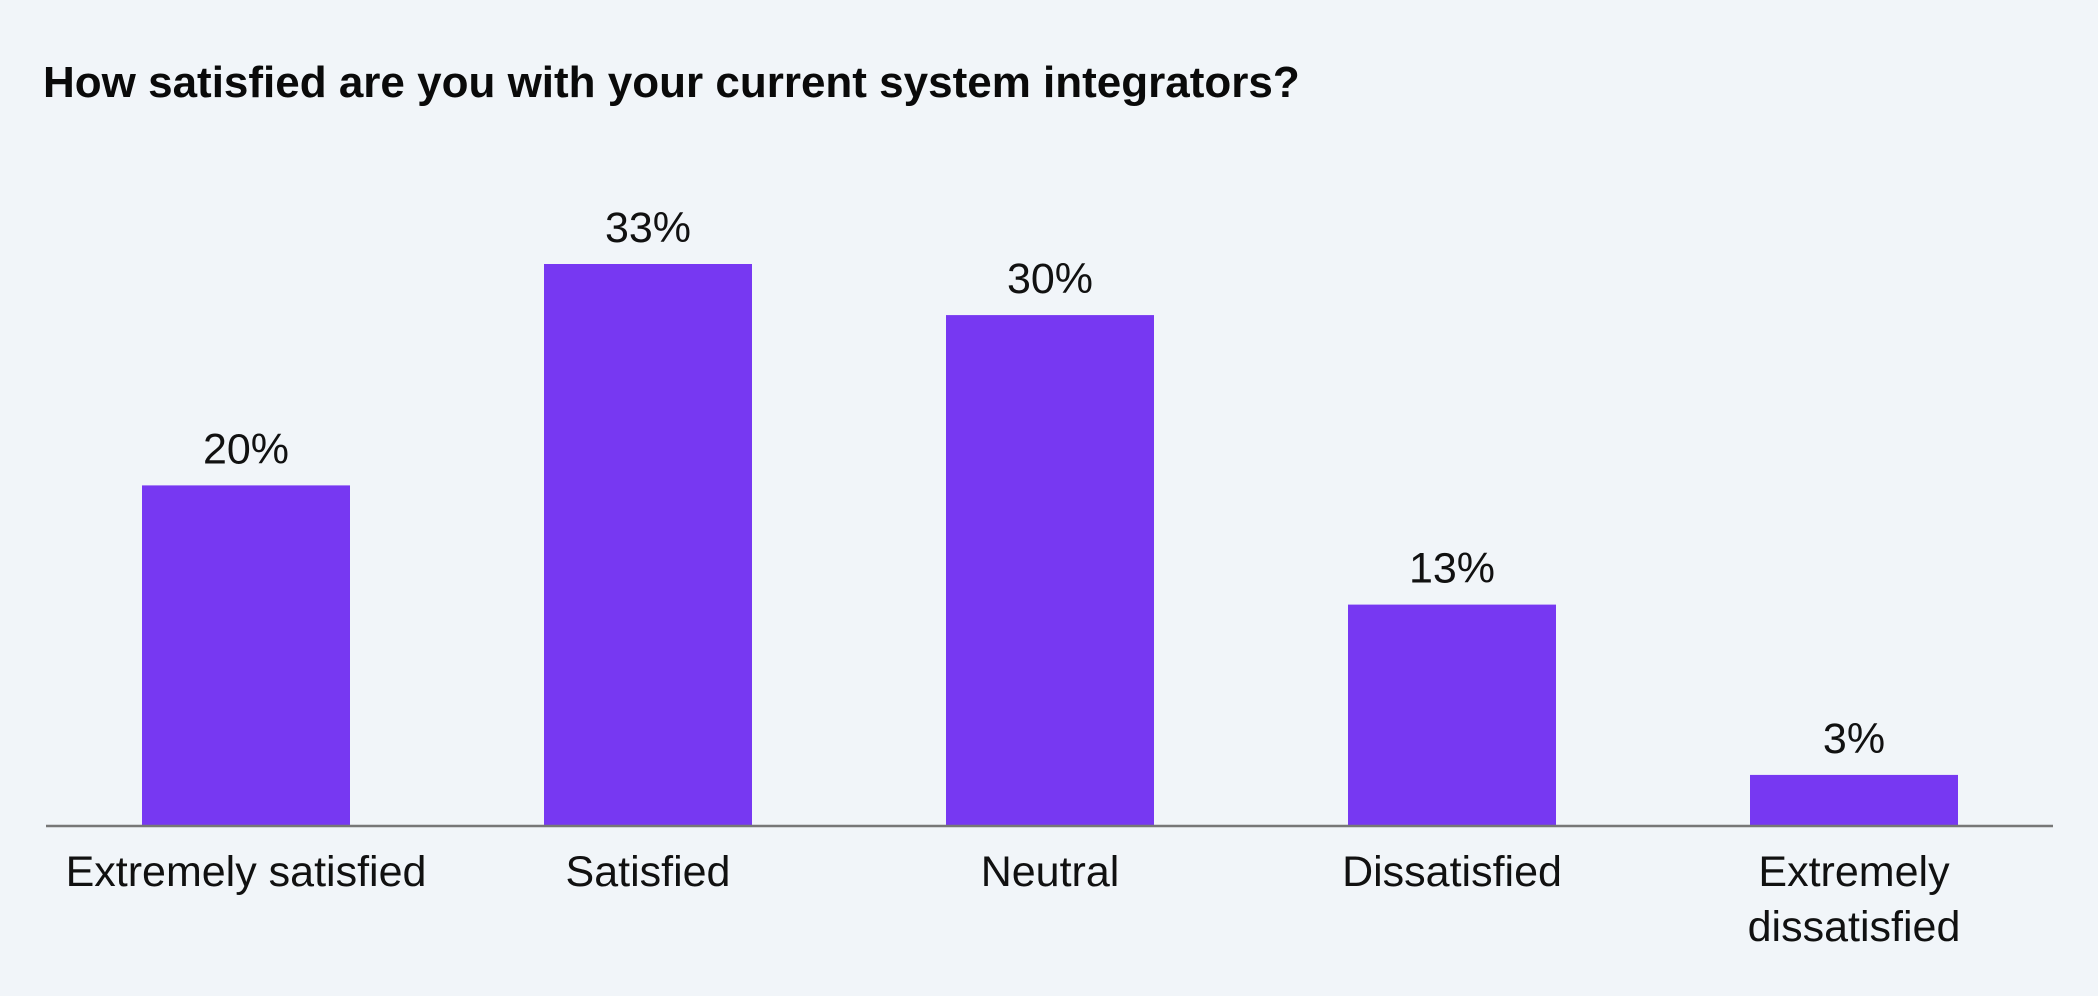 This screenshot has height=996, width=2098. I want to click on category-label-2: Neutral, so click(1050, 872).